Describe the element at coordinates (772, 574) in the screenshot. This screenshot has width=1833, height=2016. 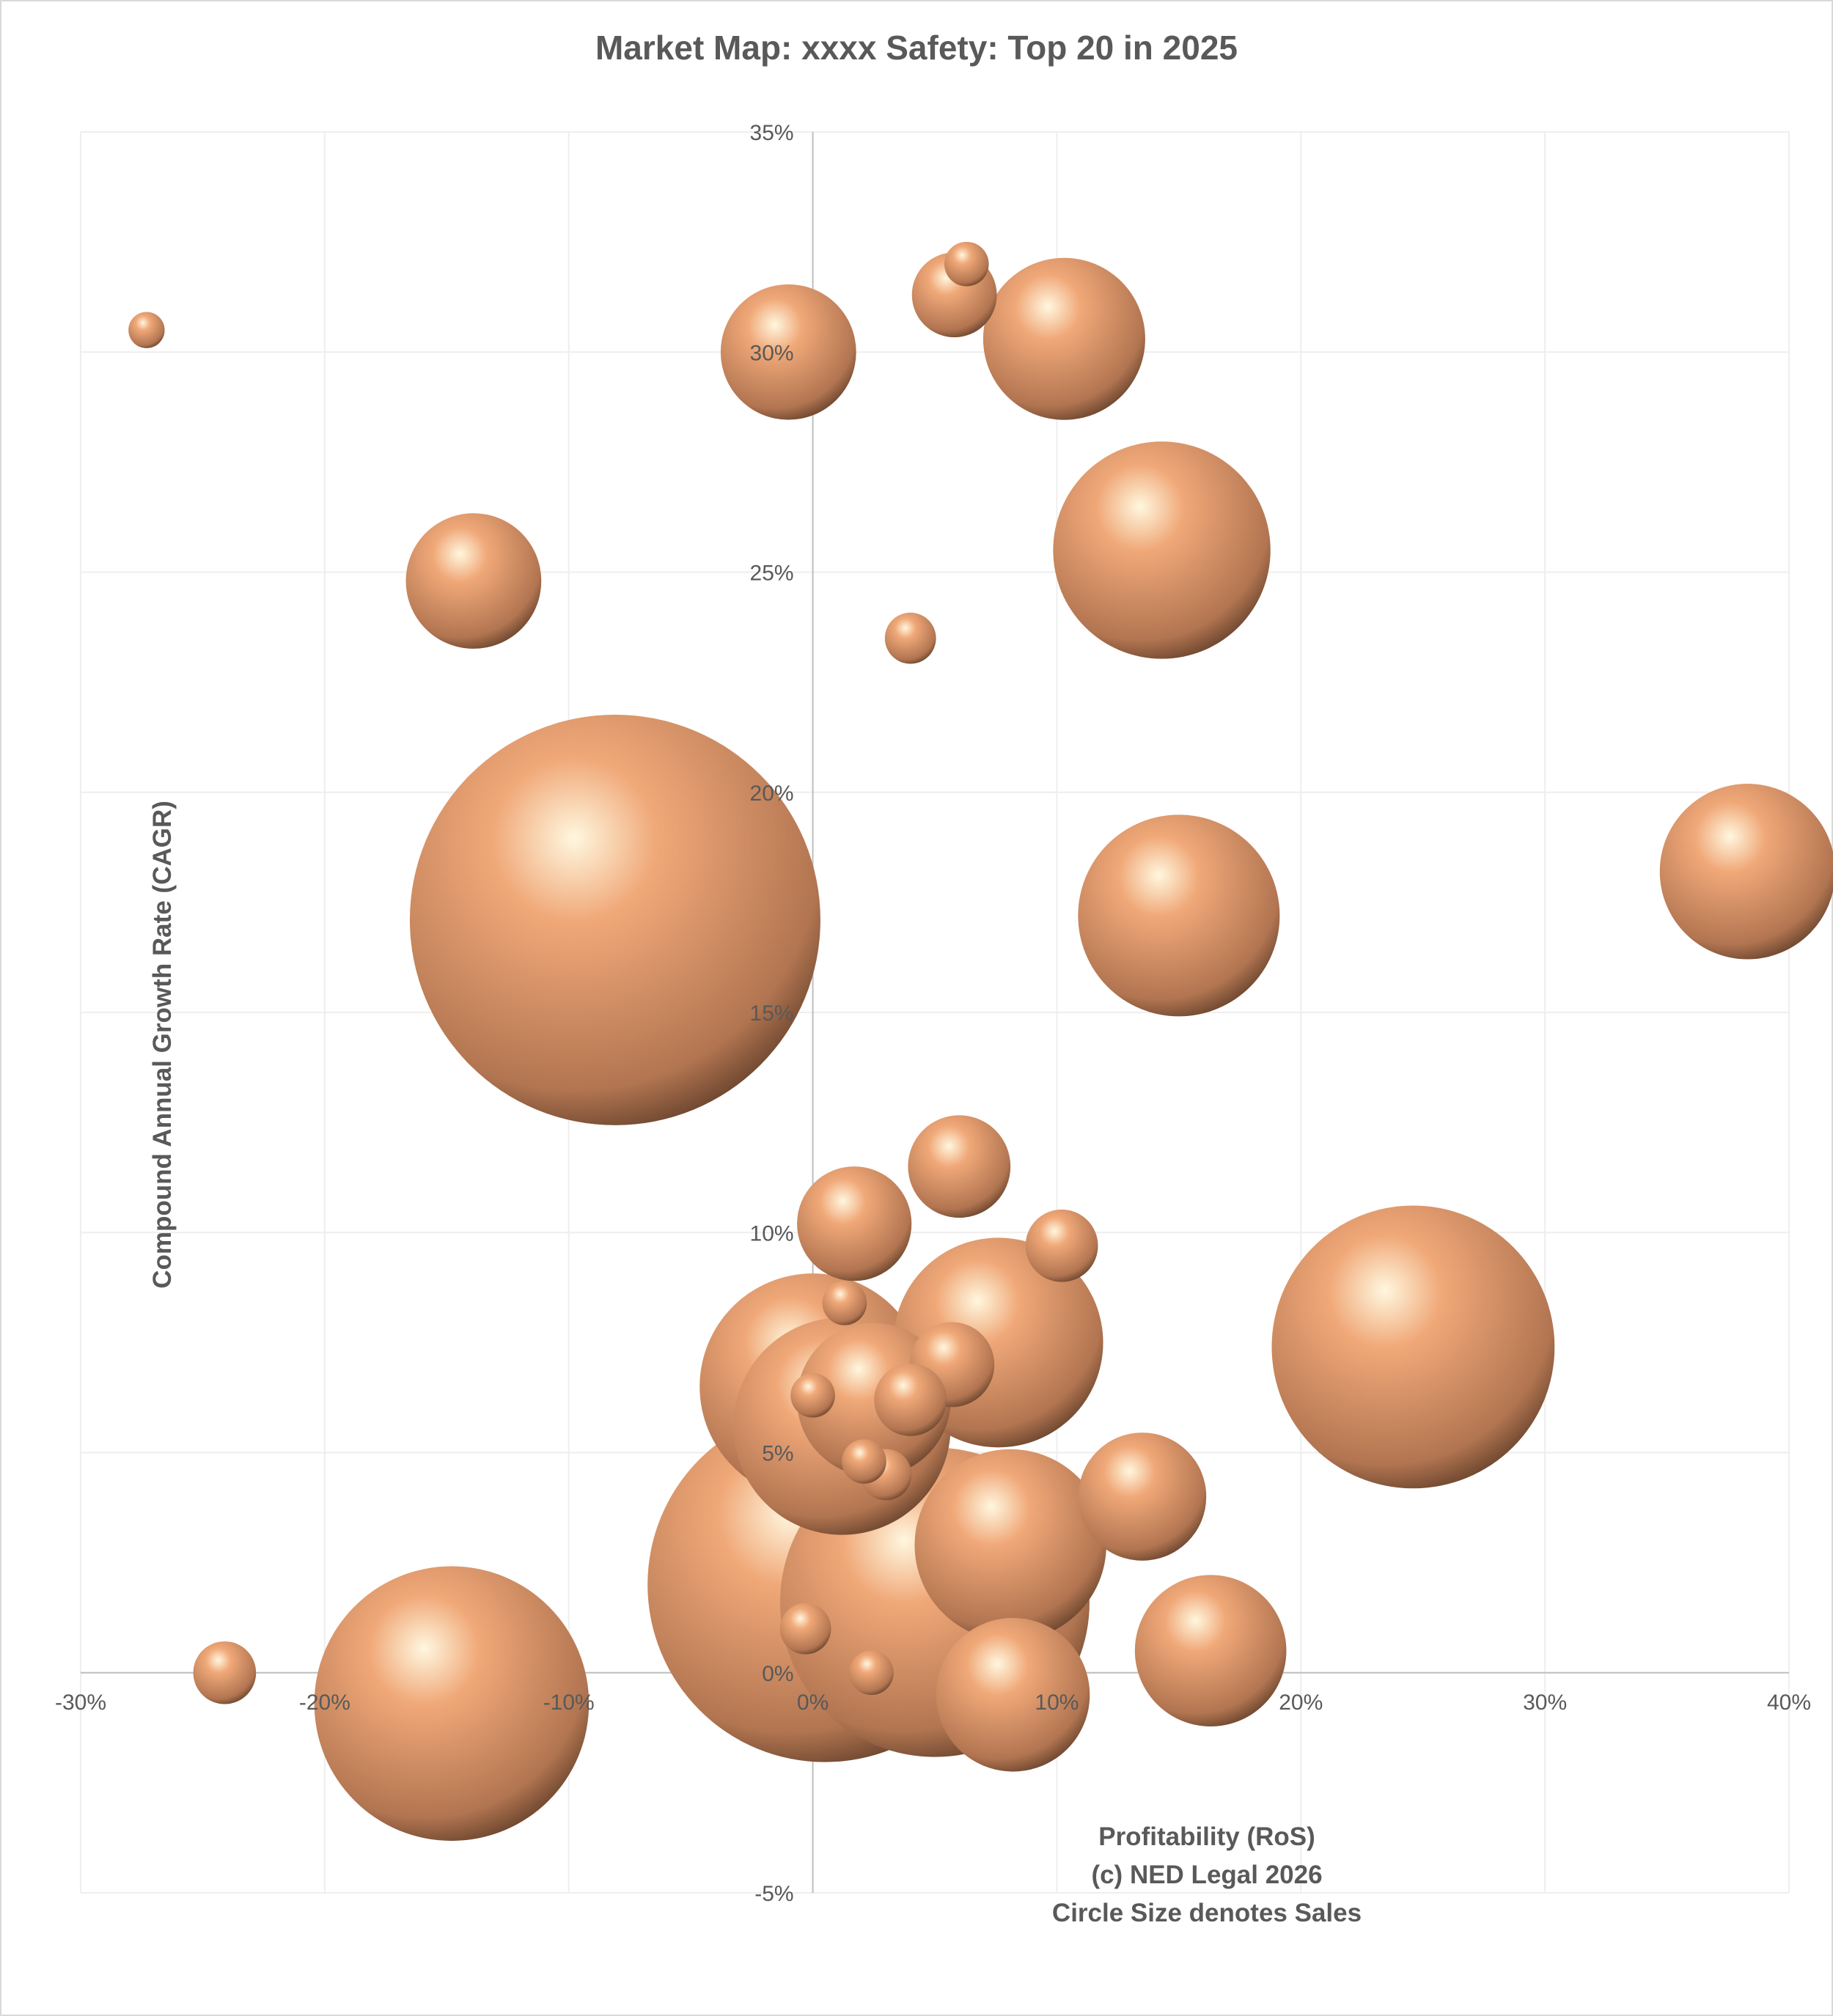
I see `y-tick-label: 25%` at that location.